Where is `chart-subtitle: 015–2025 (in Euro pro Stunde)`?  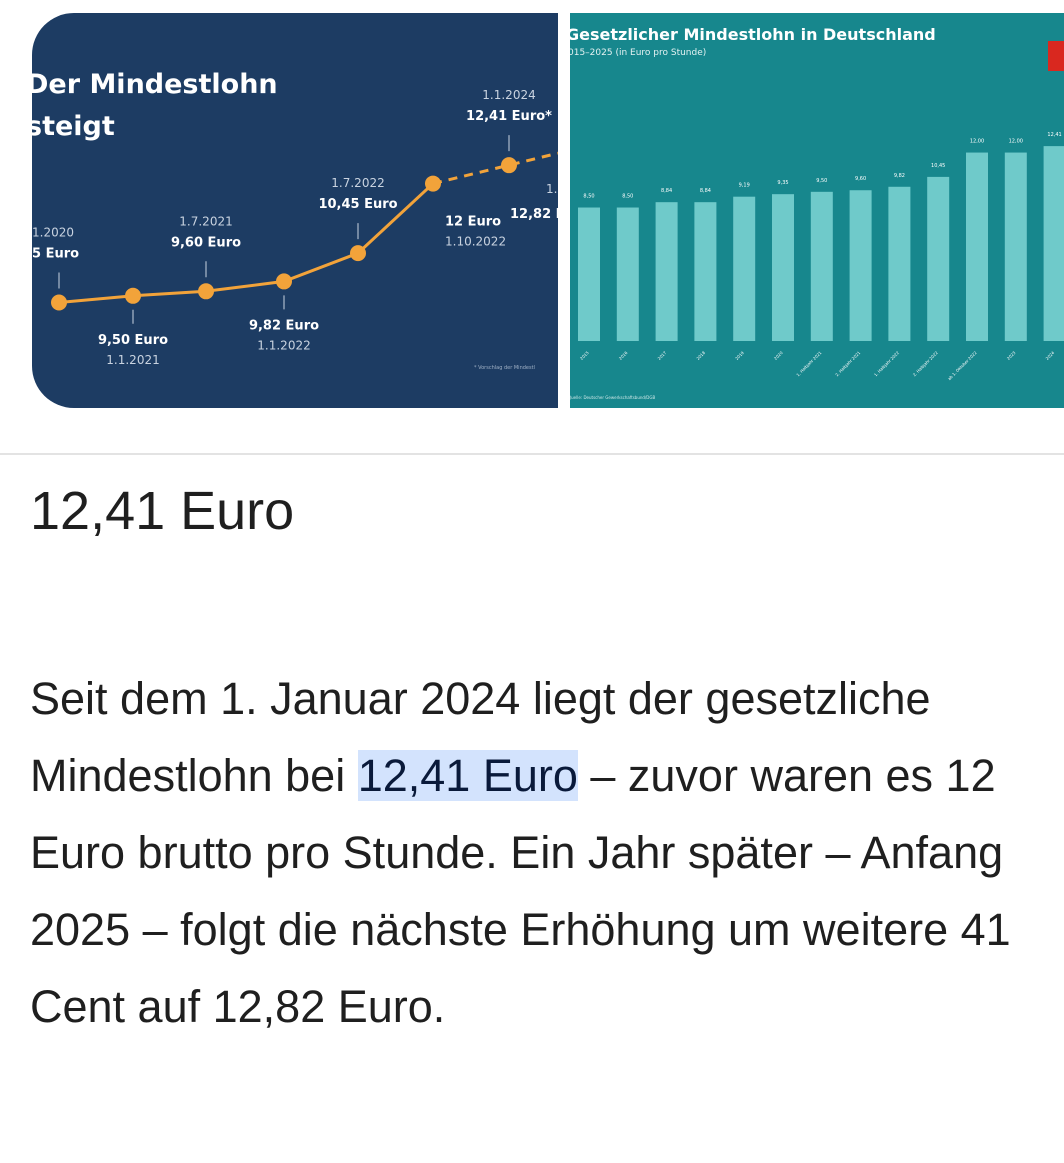
chart-subtitle: 015–2025 (in Euro pro Stunde) is located at coordinates (638, 53).